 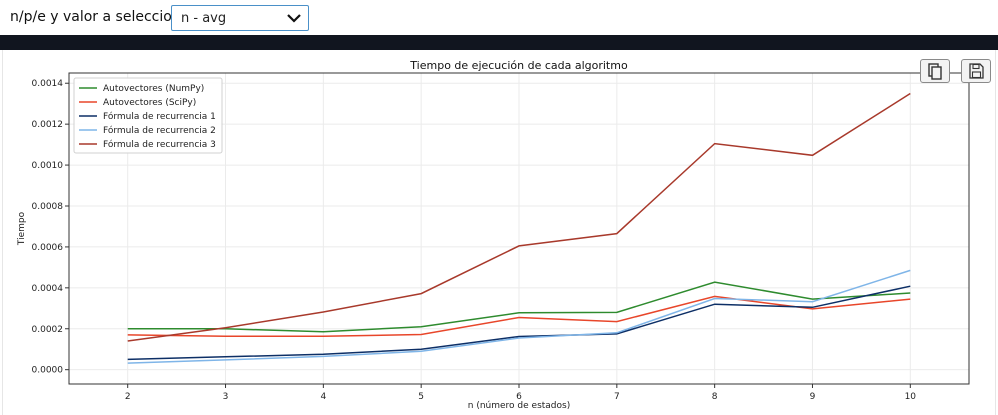 I want to click on x-tick-label: 6, so click(x=519, y=397).